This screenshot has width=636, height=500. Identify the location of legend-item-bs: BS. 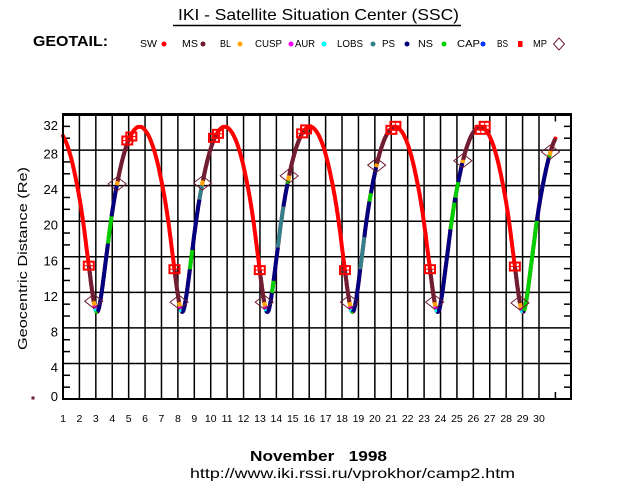
(510, 44).